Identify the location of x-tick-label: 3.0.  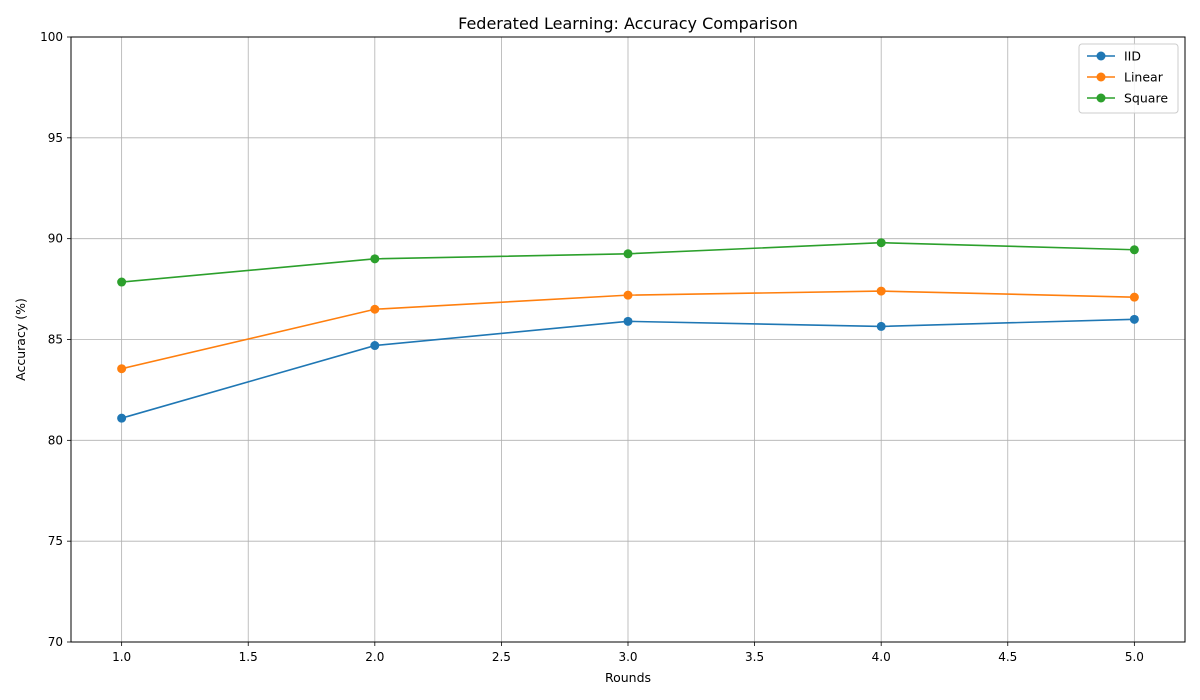
(627, 657).